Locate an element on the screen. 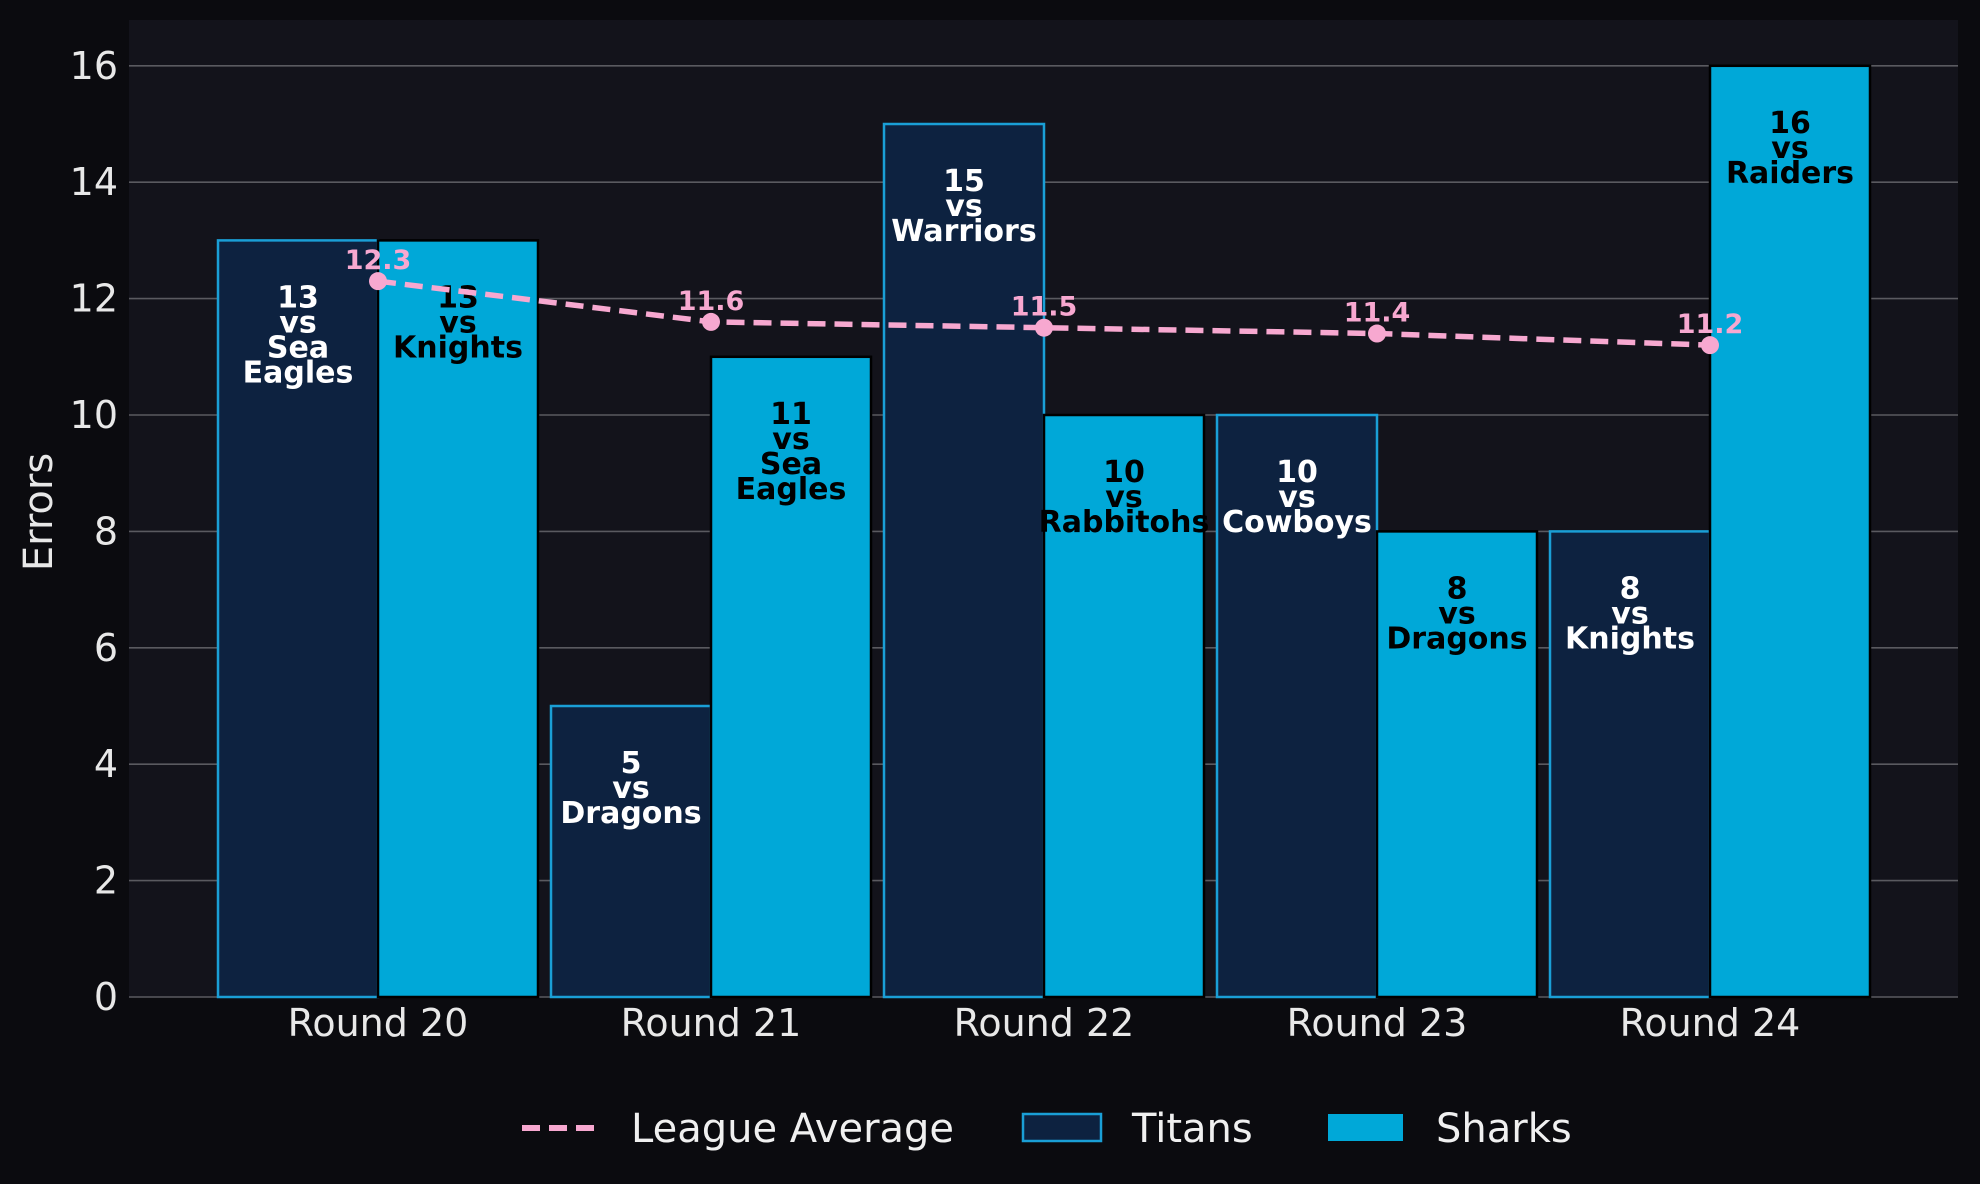  average-line is located at coordinates (1044, 313).